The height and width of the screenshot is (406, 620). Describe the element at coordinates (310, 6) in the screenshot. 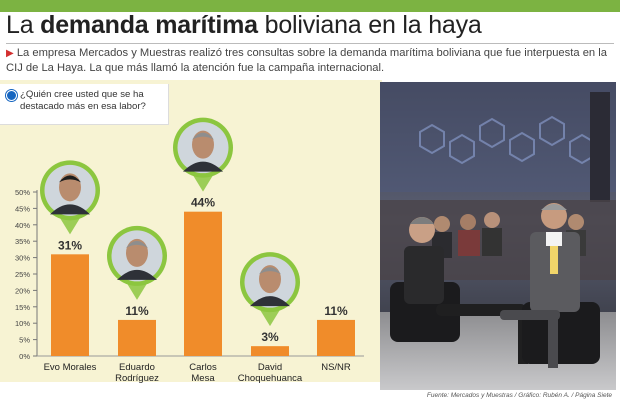

I see `top-accent-bar` at that location.